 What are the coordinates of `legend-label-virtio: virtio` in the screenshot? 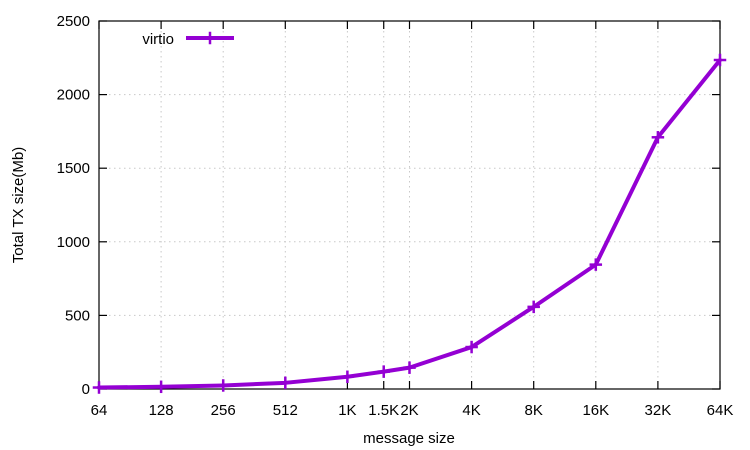 It's located at (158, 39).